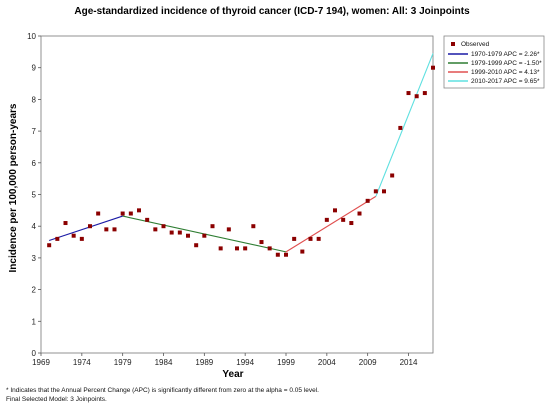 The image size is (550, 407). I want to click on y-tick-label-7: 7, so click(34, 131).